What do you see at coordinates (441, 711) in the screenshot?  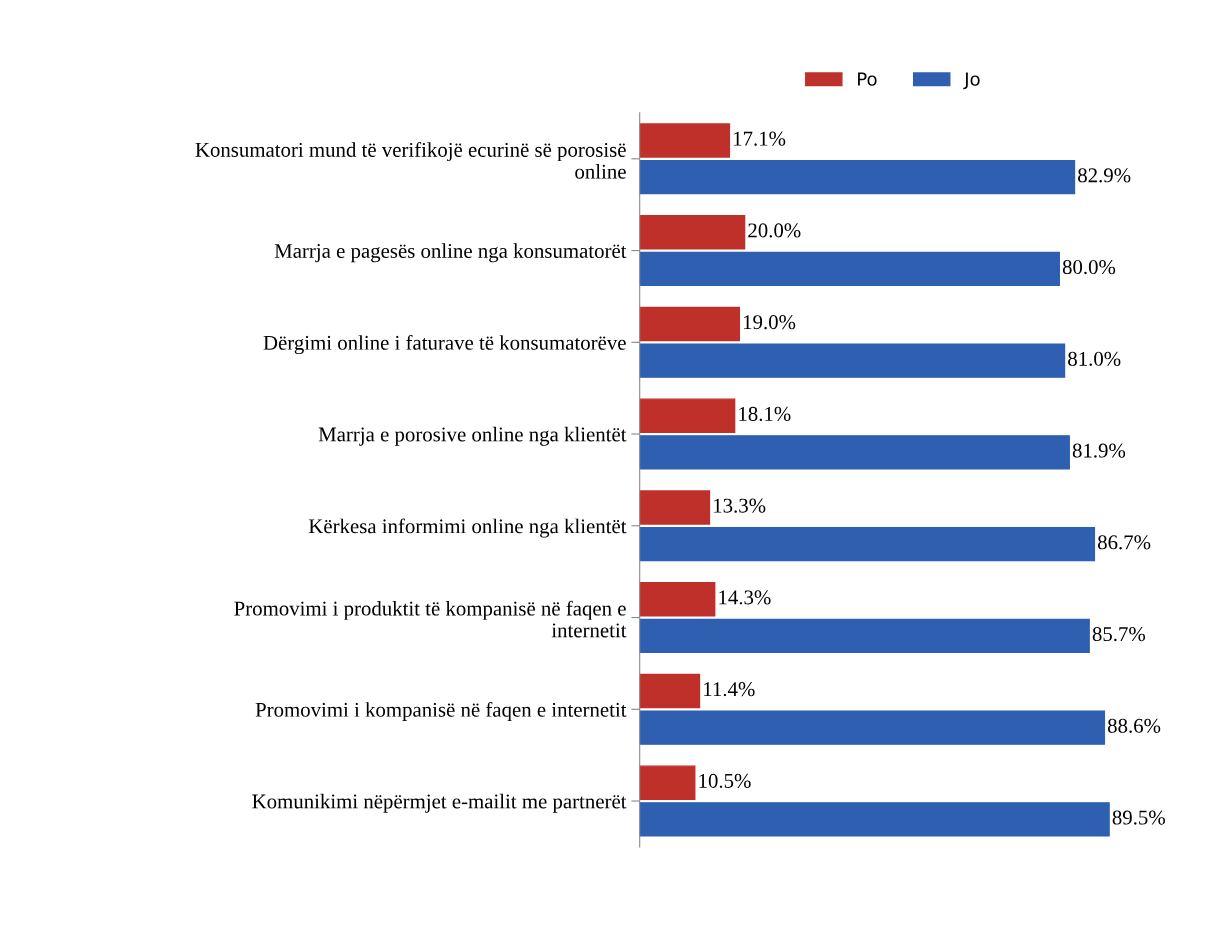 I see `y-tick-label: Promovimi i kompanisë në faqen e internetit` at bounding box center [441, 711].